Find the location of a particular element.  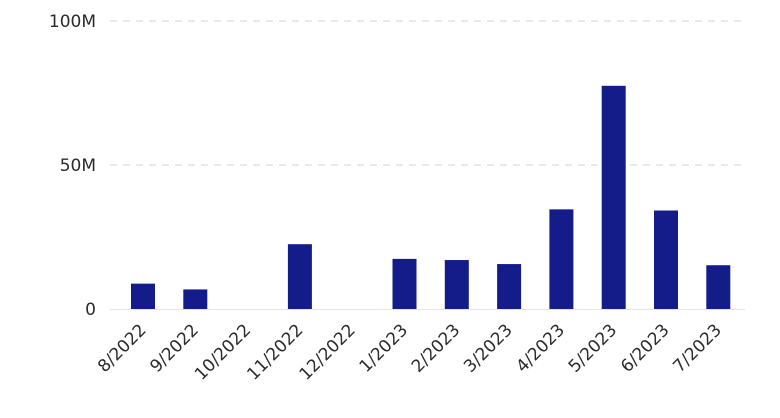

y-tick-label: 0 is located at coordinates (90, 310).